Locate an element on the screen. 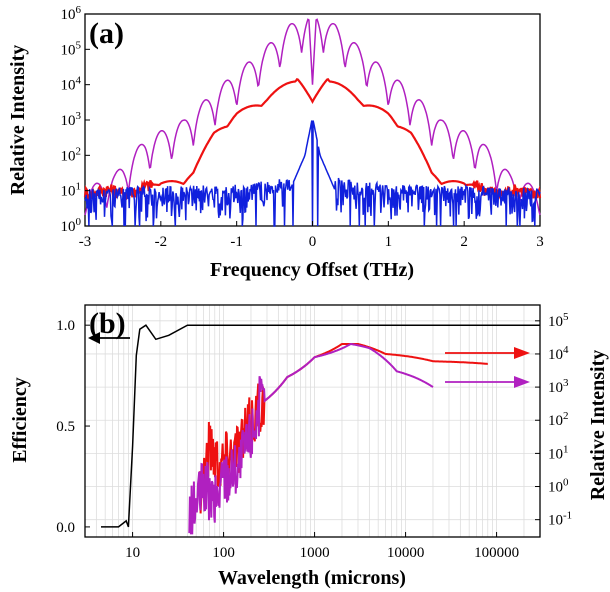 Image resolution: width=610 pixels, height=592 pixels. panel-b-ytick-right-label: 10³ is located at coordinates (558, 386).